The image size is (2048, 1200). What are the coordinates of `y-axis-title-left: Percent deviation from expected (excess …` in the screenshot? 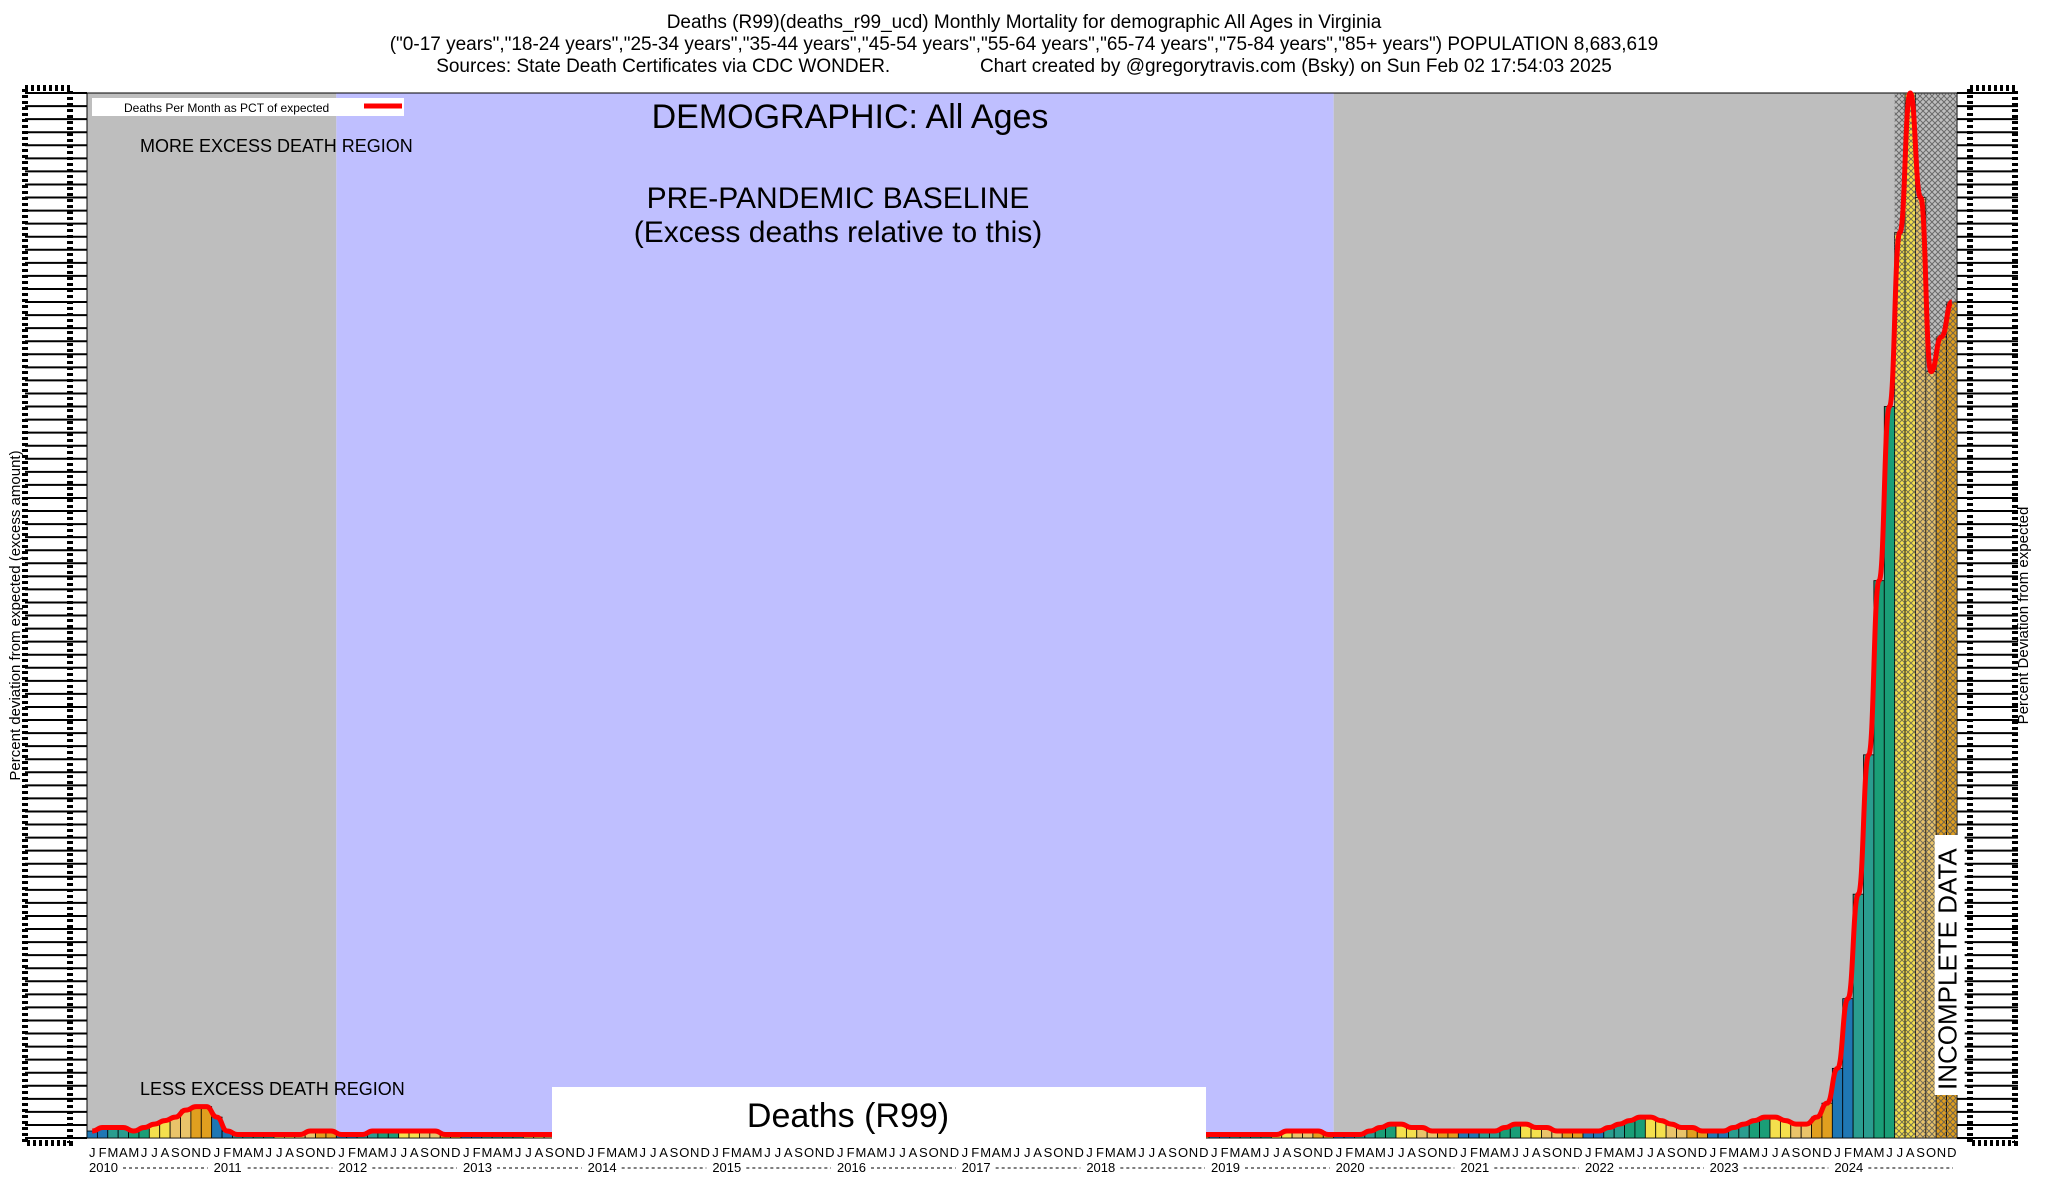 It's located at (15, 615).